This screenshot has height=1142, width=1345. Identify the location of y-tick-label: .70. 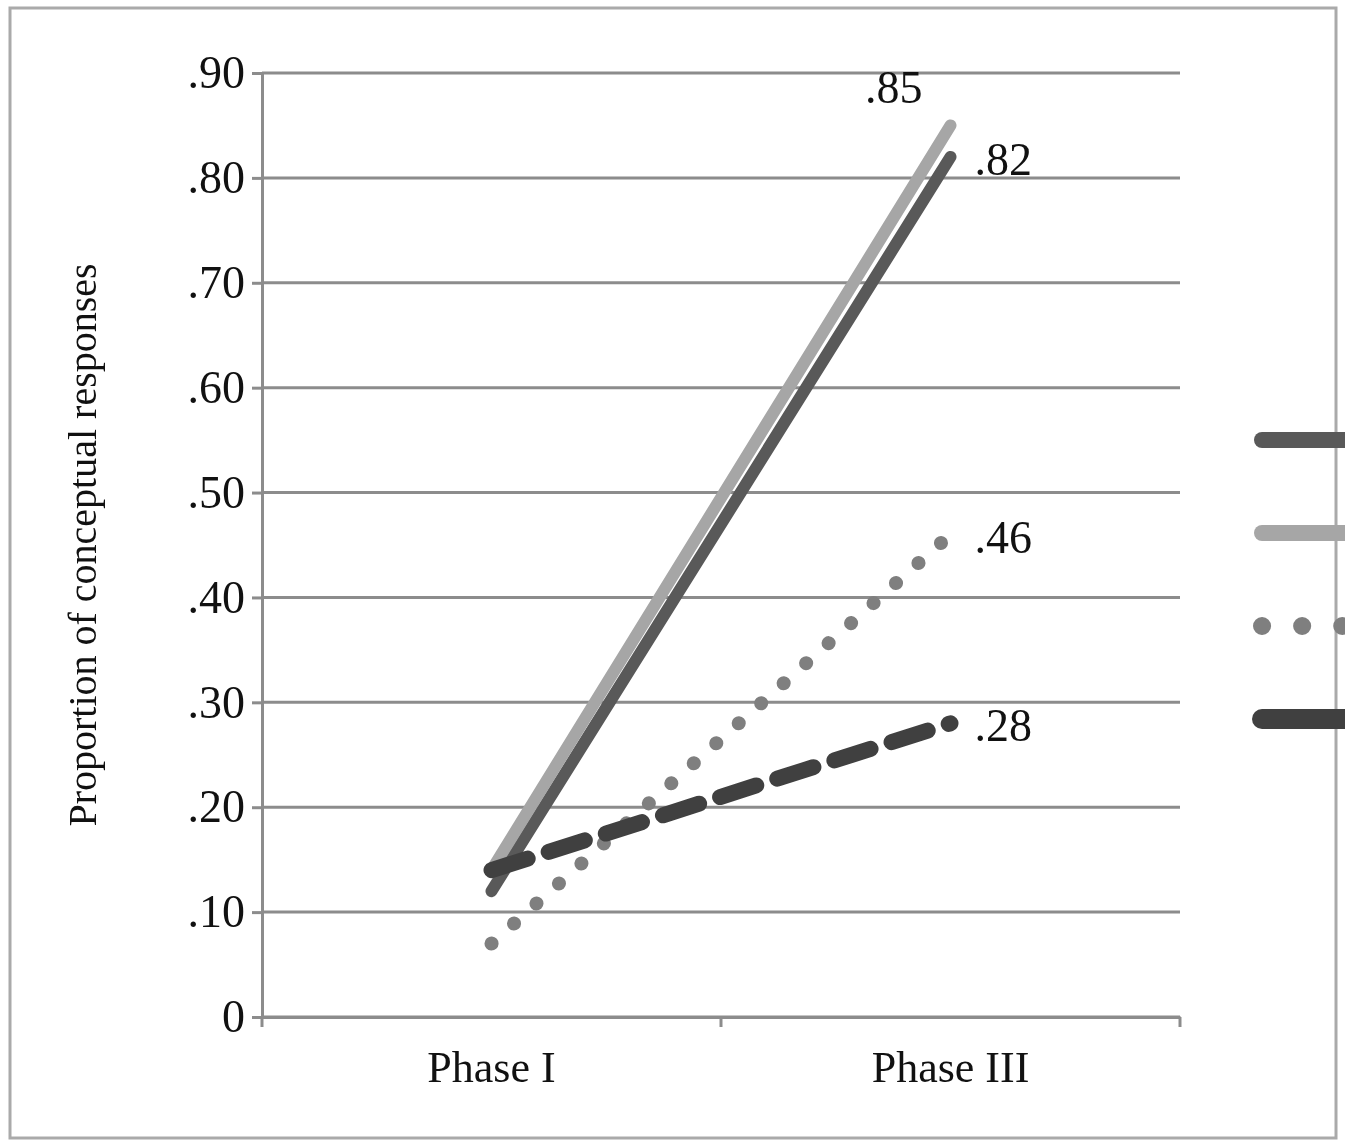
(216, 282).